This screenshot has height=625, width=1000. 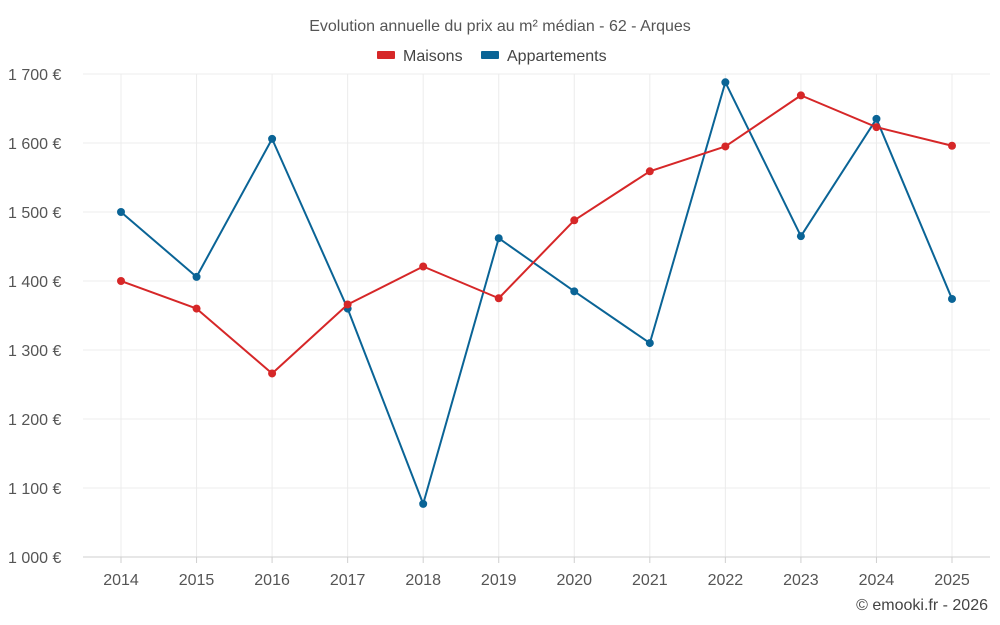 What do you see at coordinates (877, 580) in the screenshot?
I see `x-tick-label-2024: 2024` at bounding box center [877, 580].